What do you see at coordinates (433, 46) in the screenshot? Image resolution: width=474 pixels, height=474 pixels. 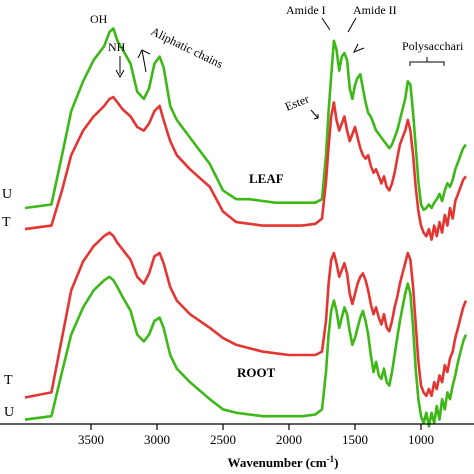 I see `annotation-polysaccharides: Polysacchari` at bounding box center [433, 46].